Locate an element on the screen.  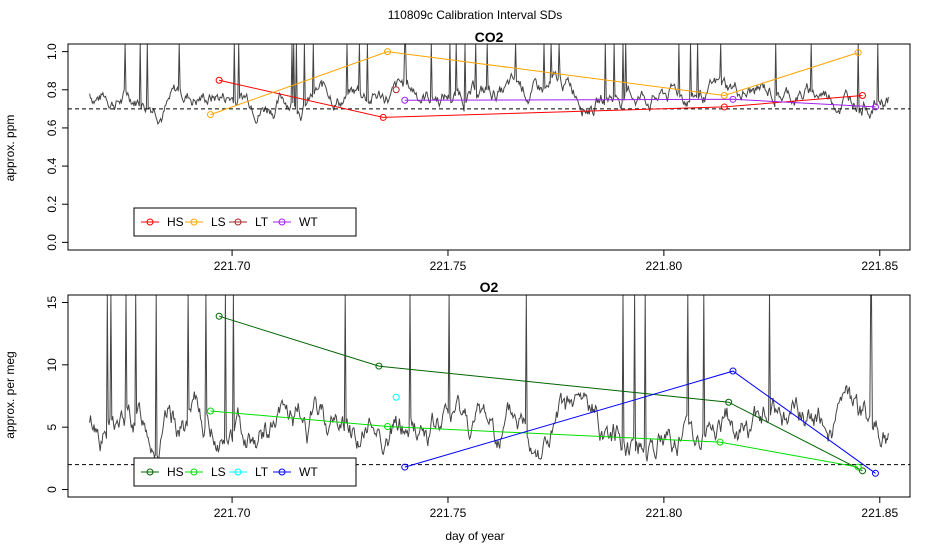
o2-x-tick-label: 221.75 is located at coordinates (448, 513).